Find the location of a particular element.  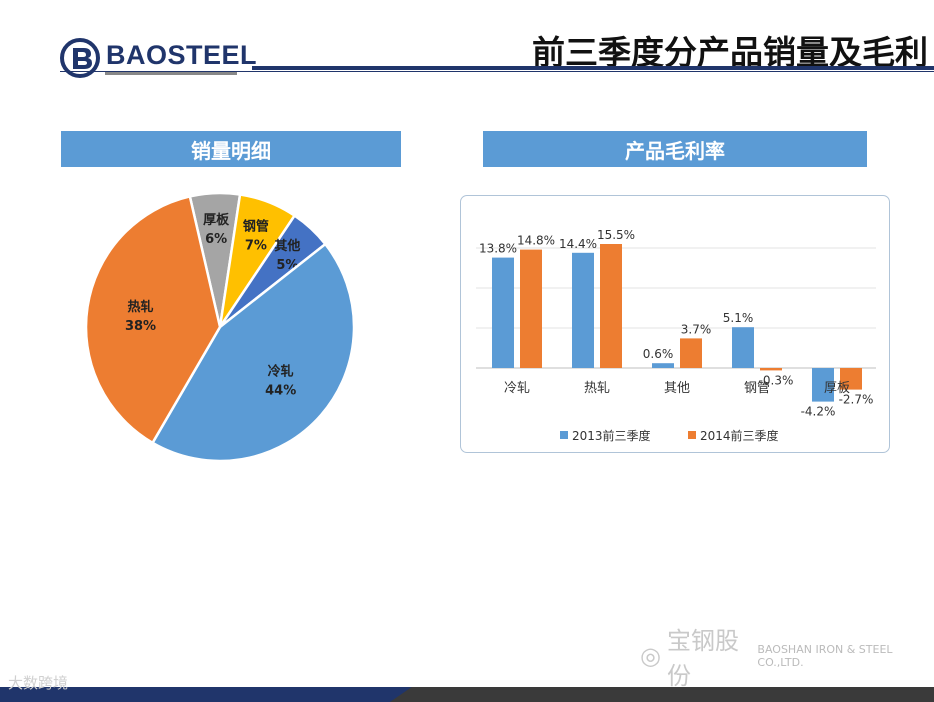

bar-label-4-1: -2.7% is located at coordinates (856, 400).